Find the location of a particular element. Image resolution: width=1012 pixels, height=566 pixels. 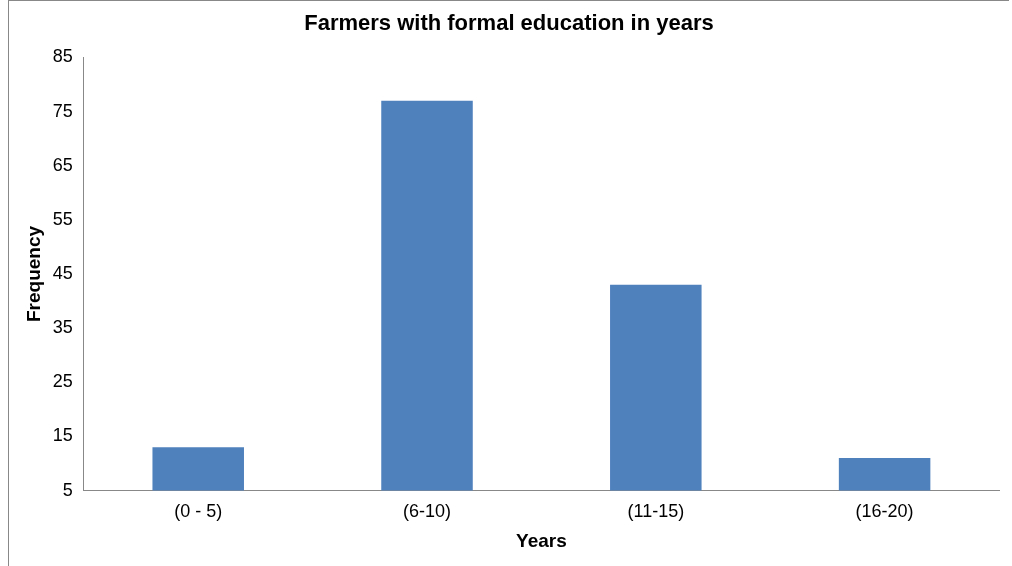

y-tick-label: 5 is located at coordinates (67, 489).